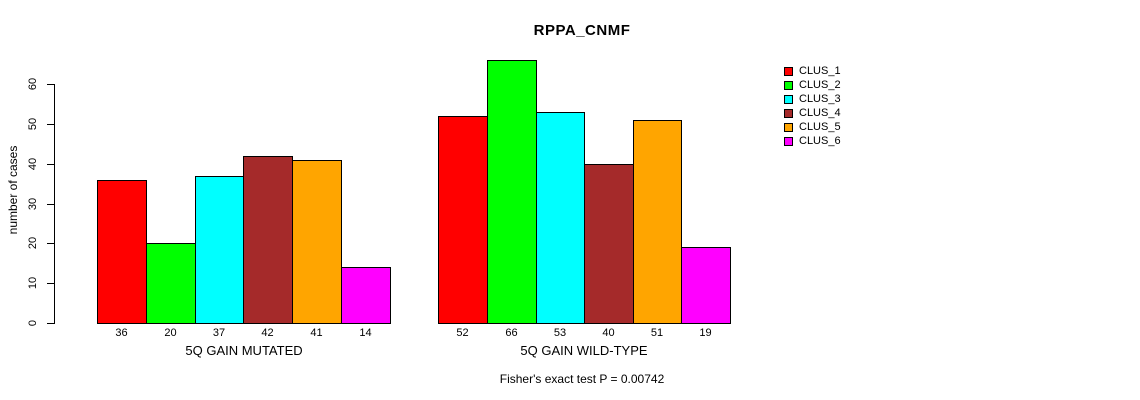  I want to click on legend-item: CLUS_5, so click(812, 127).